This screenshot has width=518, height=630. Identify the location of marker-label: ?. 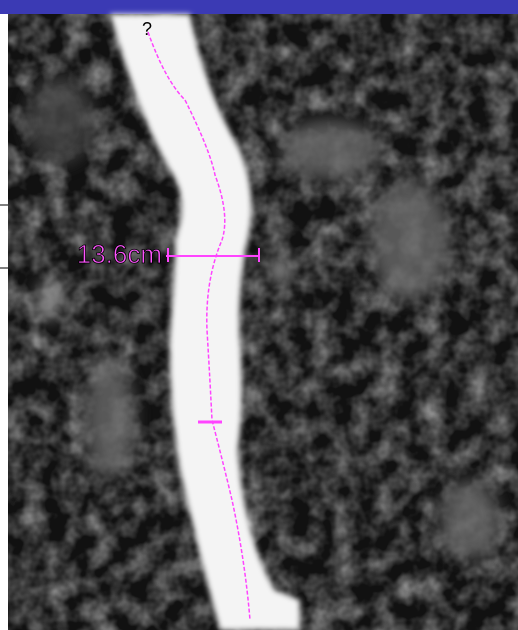
(147, 29).